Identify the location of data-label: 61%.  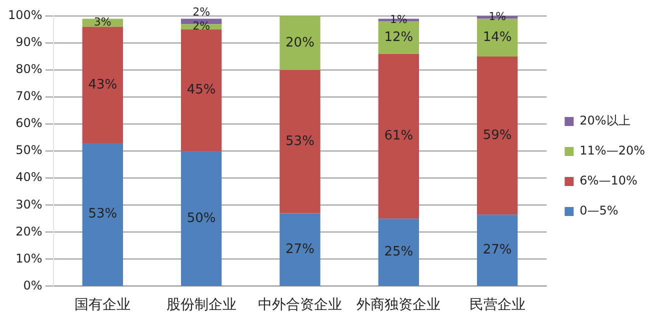
(399, 136).